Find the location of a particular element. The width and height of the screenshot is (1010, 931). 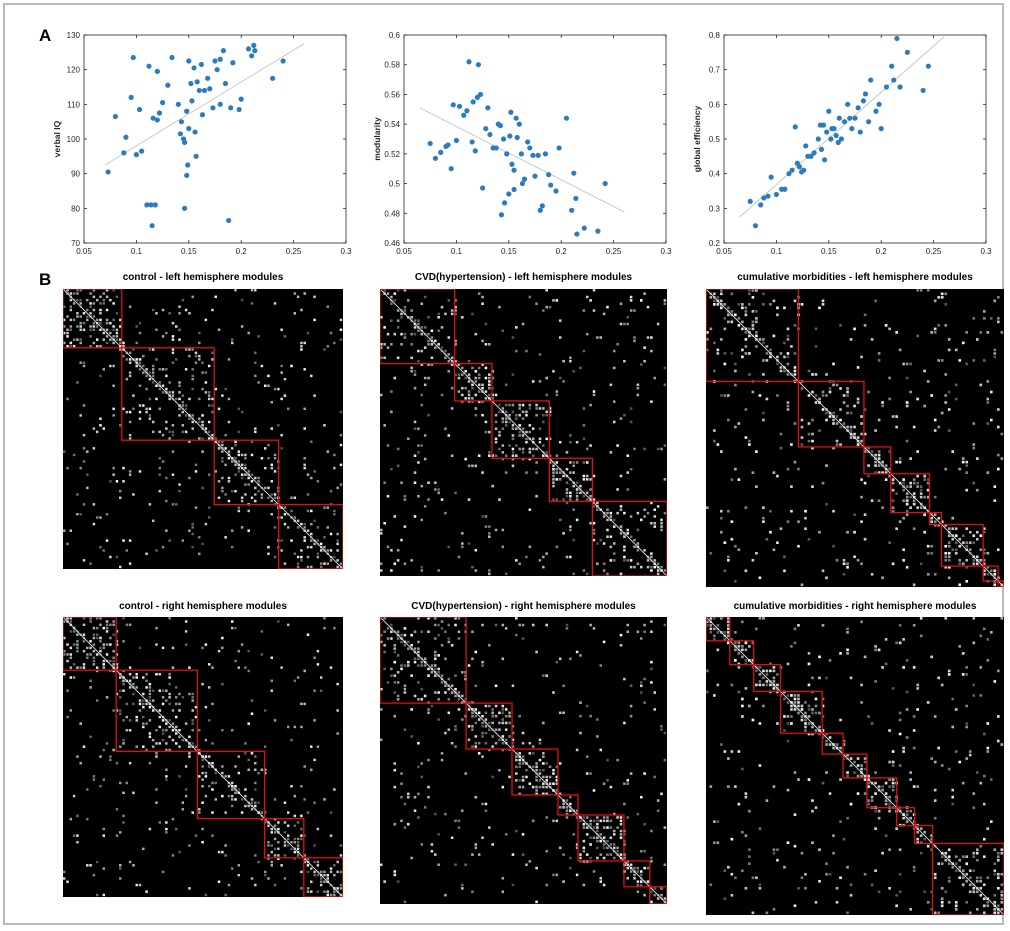

y-tick-label: 0.8 is located at coordinates (715, 35).